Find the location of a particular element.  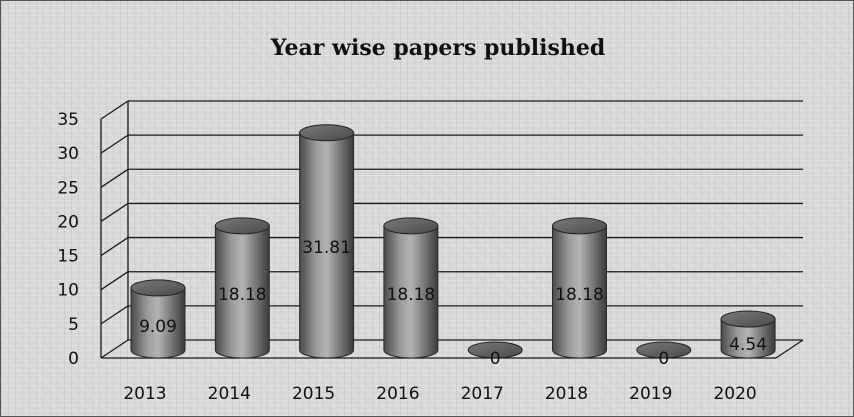

x-tick-label: 2013 is located at coordinates (144, 394).